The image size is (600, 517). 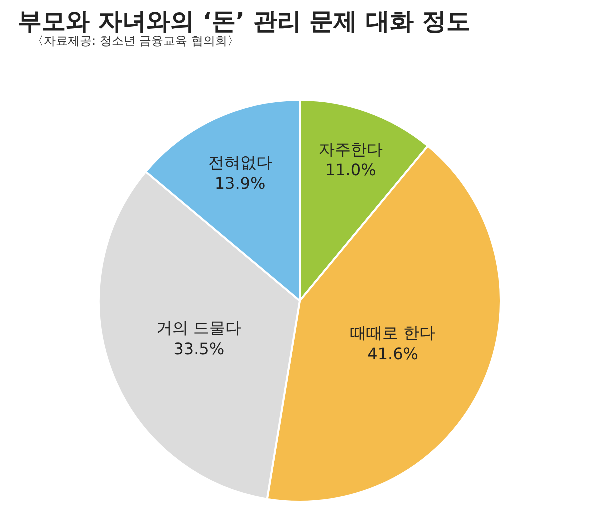 What do you see at coordinates (240, 183) in the screenshot?
I see `data-label: 13.9%` at bounding box center [240, 183].